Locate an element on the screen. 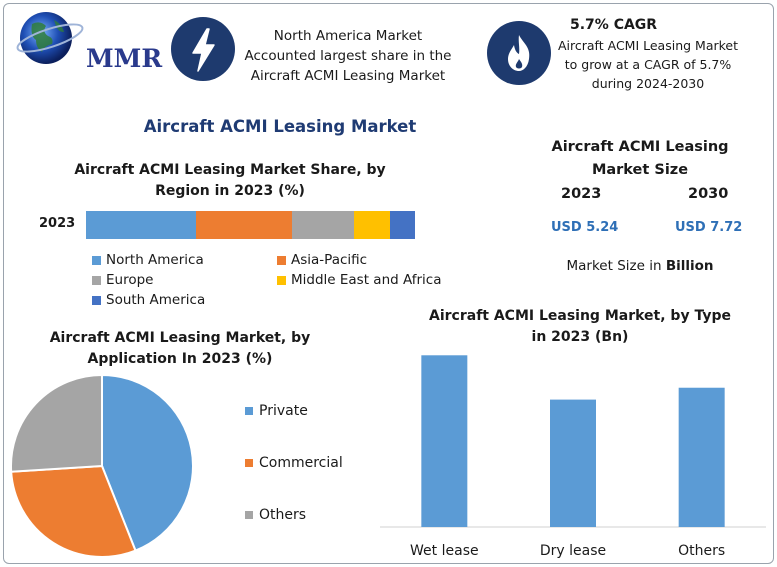 The width and height of the screenshot is (777, 567). region-stacked-bar is located at coordinates (250, 225).